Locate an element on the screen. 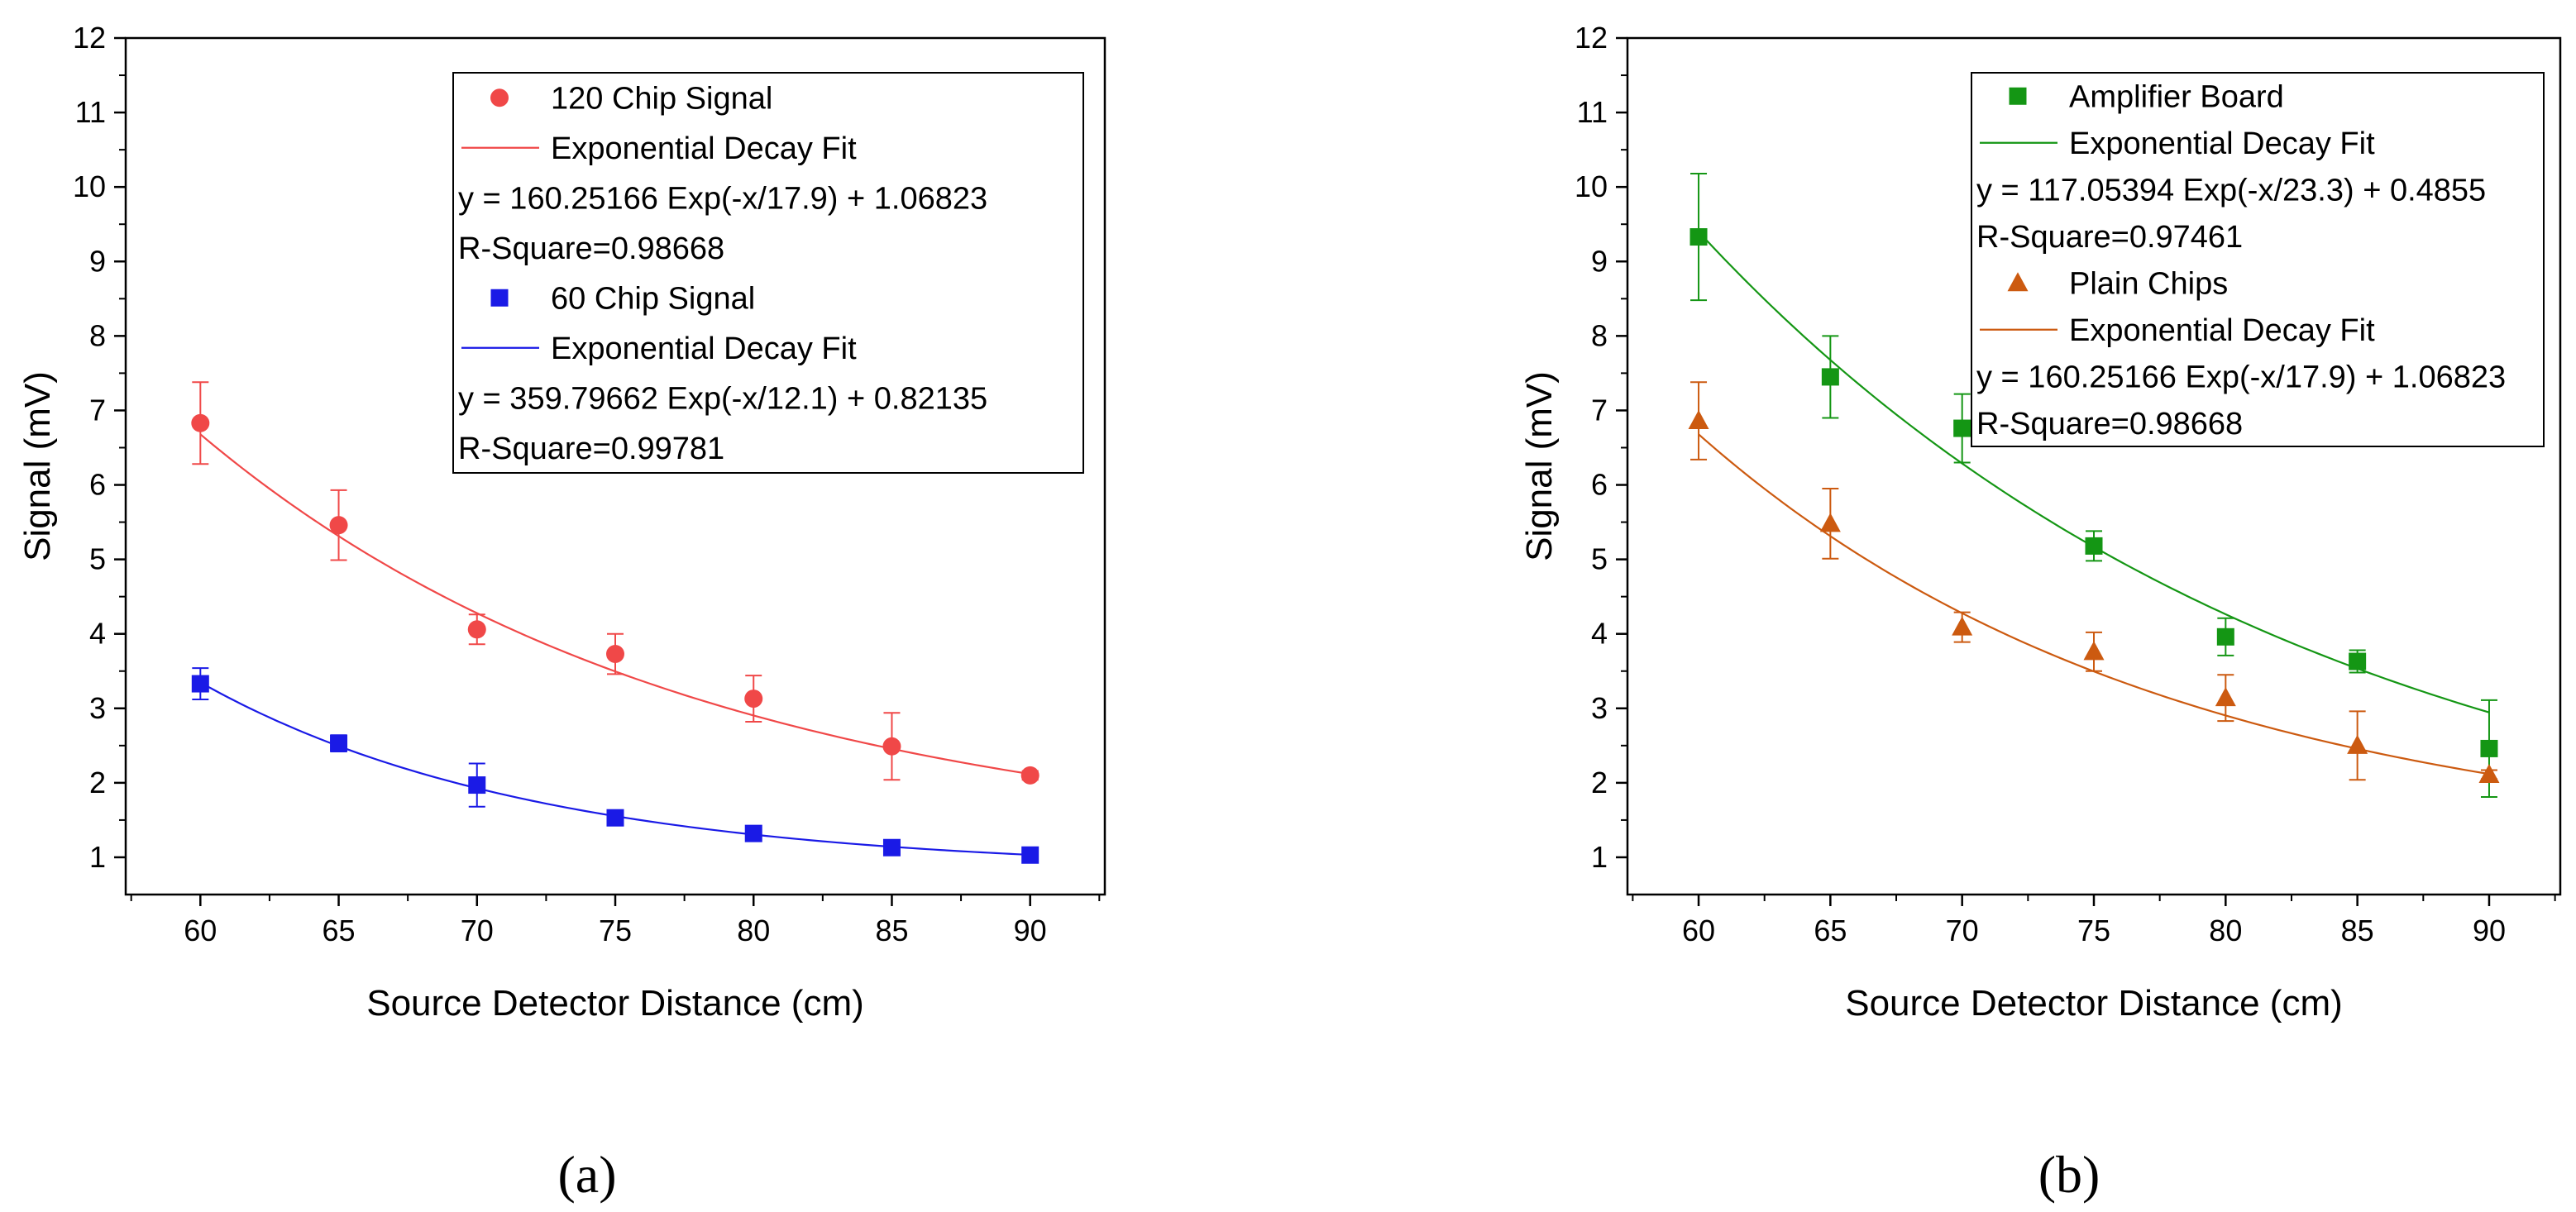  y-tick-label: 8 is located at coordinates (97, 335).